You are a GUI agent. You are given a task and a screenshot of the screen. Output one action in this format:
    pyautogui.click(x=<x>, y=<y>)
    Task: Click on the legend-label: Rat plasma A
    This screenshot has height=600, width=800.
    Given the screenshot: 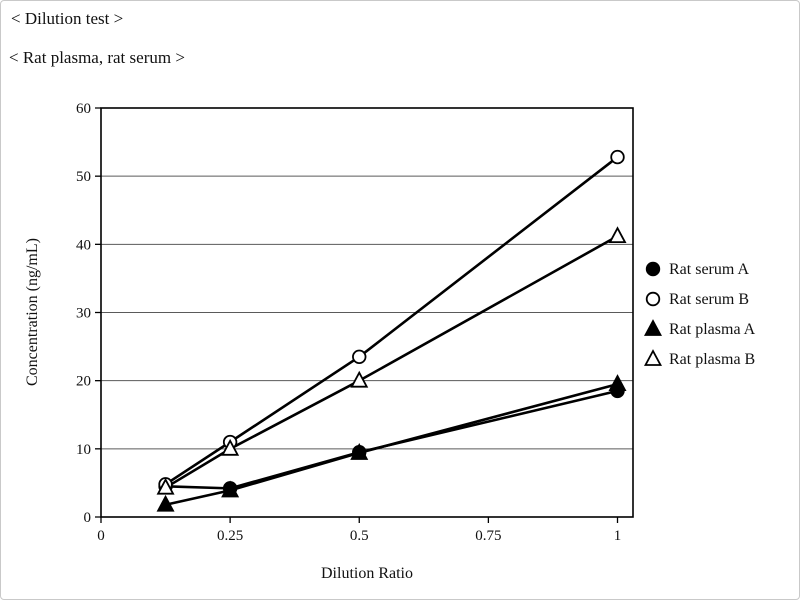 What is the action you would take?
    pyautogui.click(x=712, y=329)
    